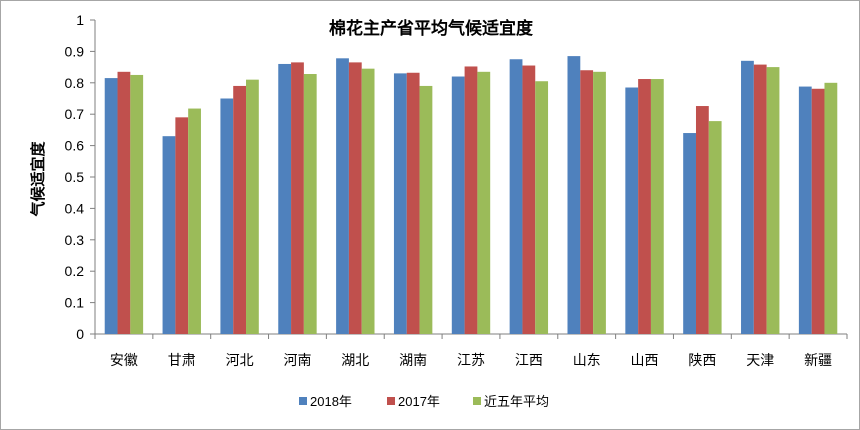  Describe the element at coordinates (818, 211) in the screenshot. I see `bar-新疆-2017年` at that location.